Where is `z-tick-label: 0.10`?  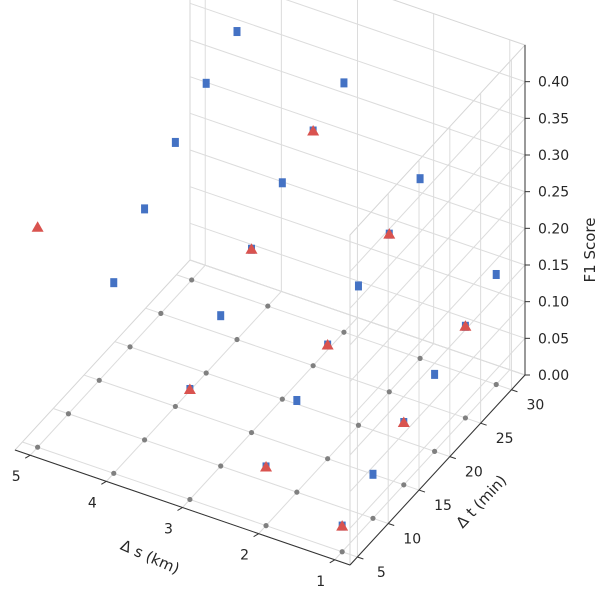
z-tick-label: 0.10 is located at coordinates (553, 303).